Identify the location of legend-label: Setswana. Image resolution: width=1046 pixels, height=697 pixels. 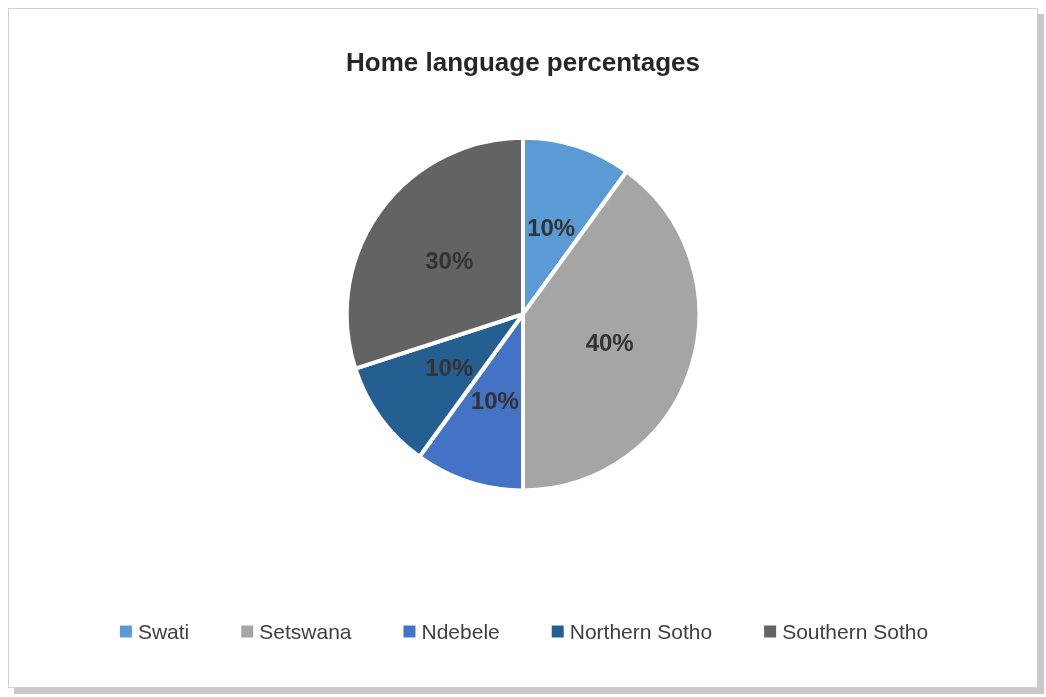
(305, 631).